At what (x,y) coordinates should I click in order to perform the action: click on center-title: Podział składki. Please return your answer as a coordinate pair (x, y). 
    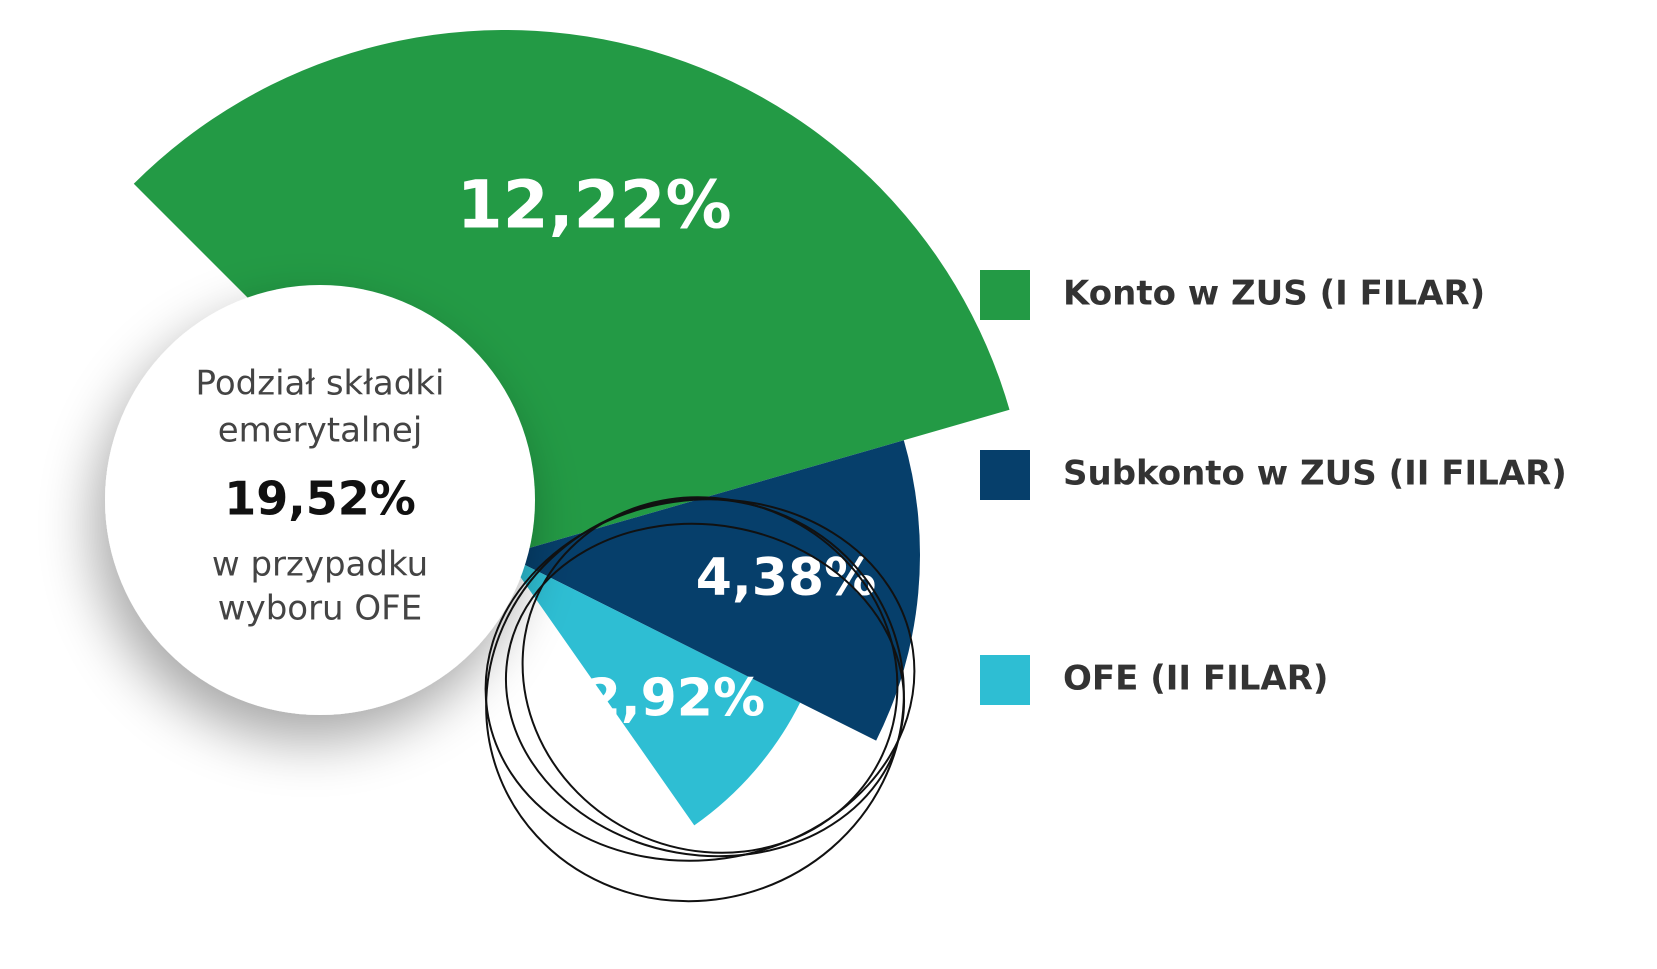
    Looking at the image, I should click on (320, 384).